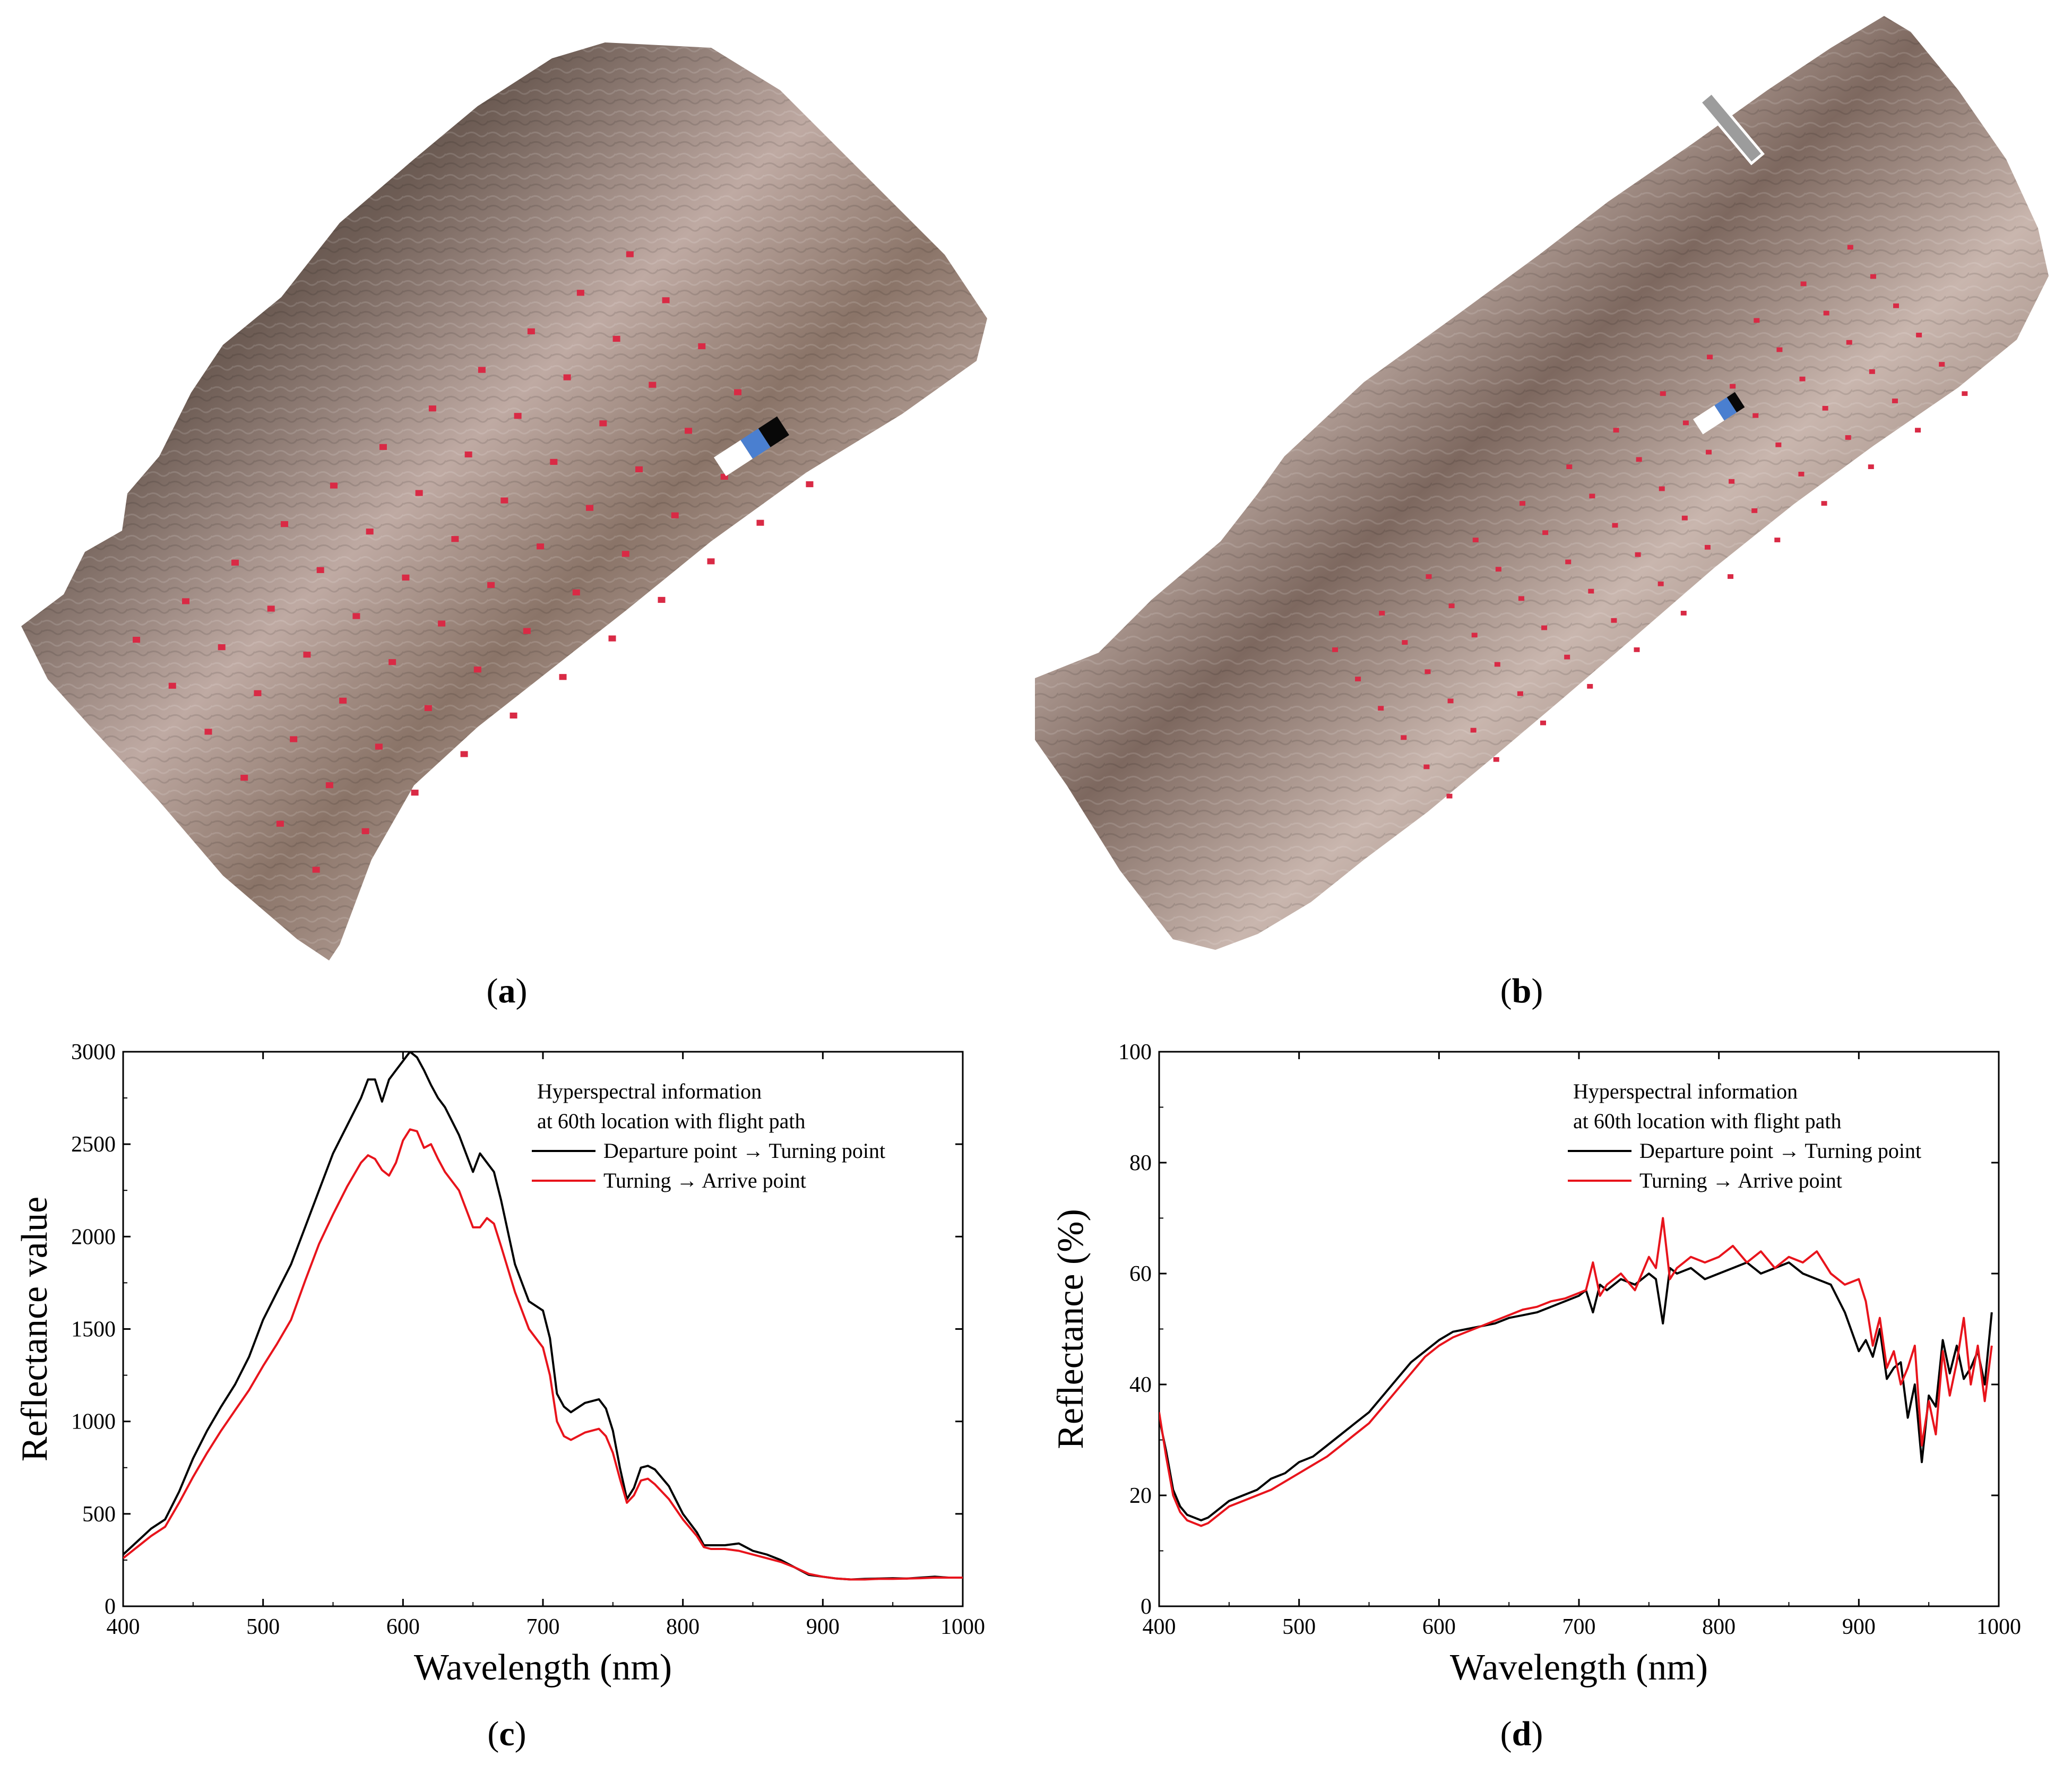  What do you see at coordinates (93, 1144) in the screenshot?
I see `y-tick-label: 2500` at bounding box center [93, 1144].